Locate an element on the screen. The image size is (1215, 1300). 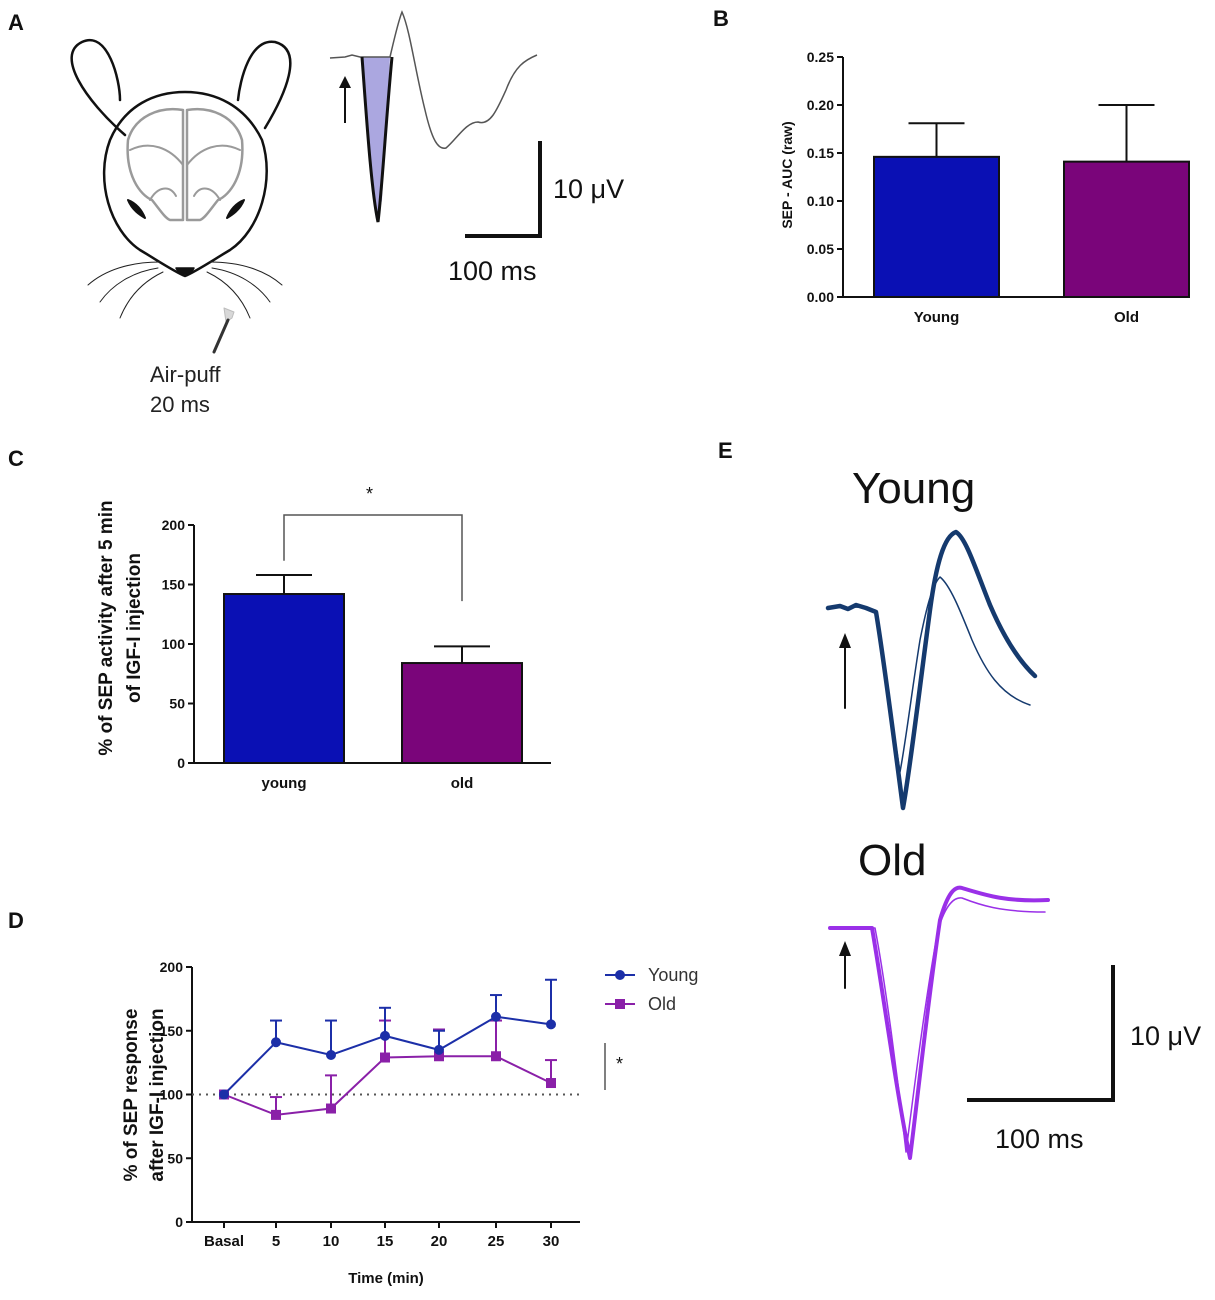
significance-star-c: * is located at coordinates (369, 494).